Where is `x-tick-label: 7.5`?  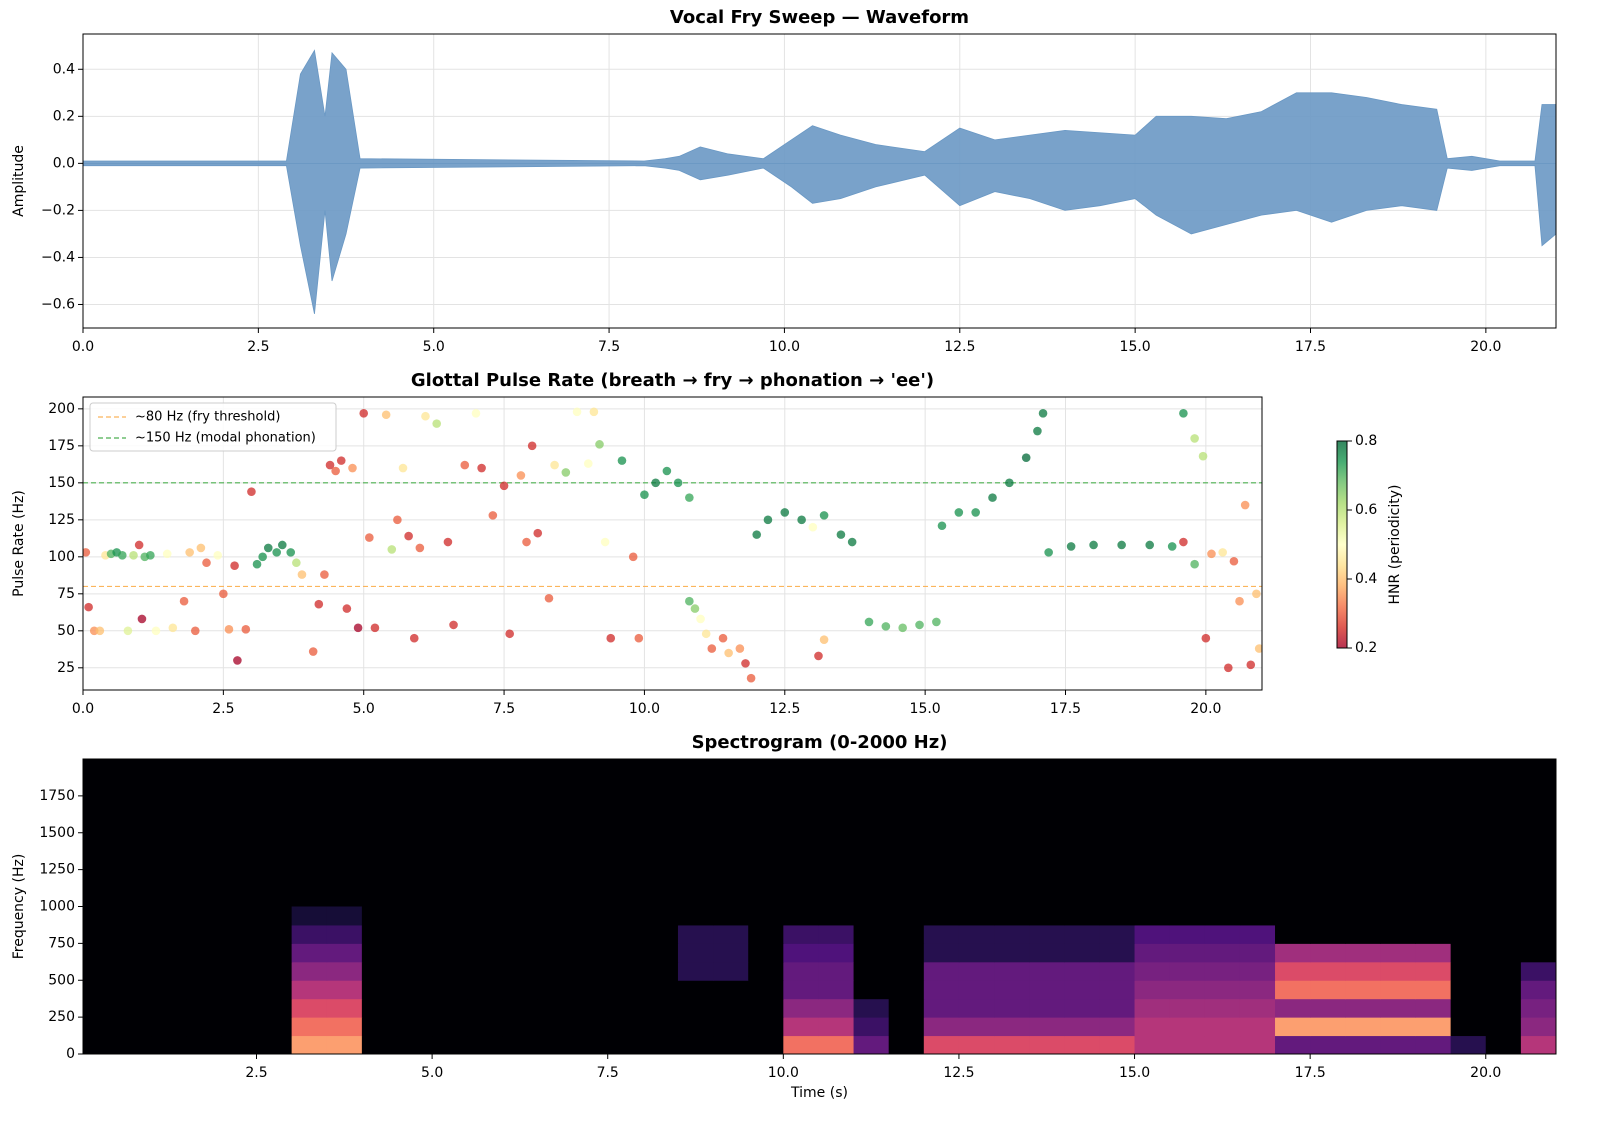 x-tick-label: 7.5 is located at coordinates (504, 709).